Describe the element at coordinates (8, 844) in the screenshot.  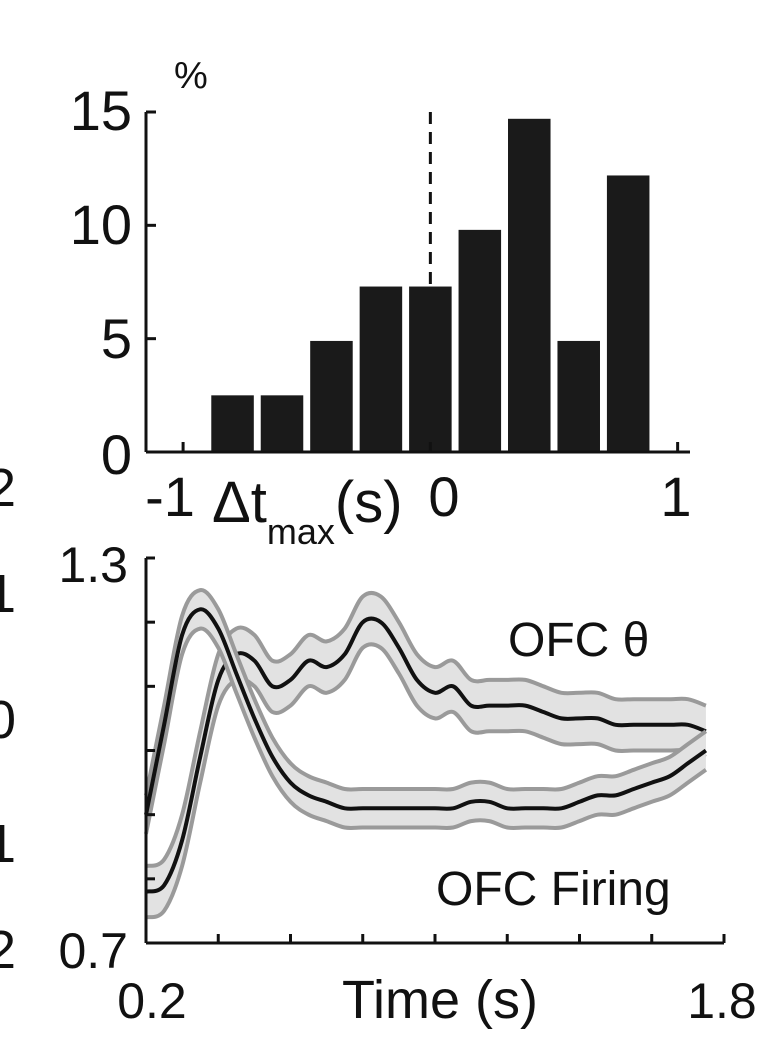
I see `cropped-tick-fragment-4: 1` at that location.